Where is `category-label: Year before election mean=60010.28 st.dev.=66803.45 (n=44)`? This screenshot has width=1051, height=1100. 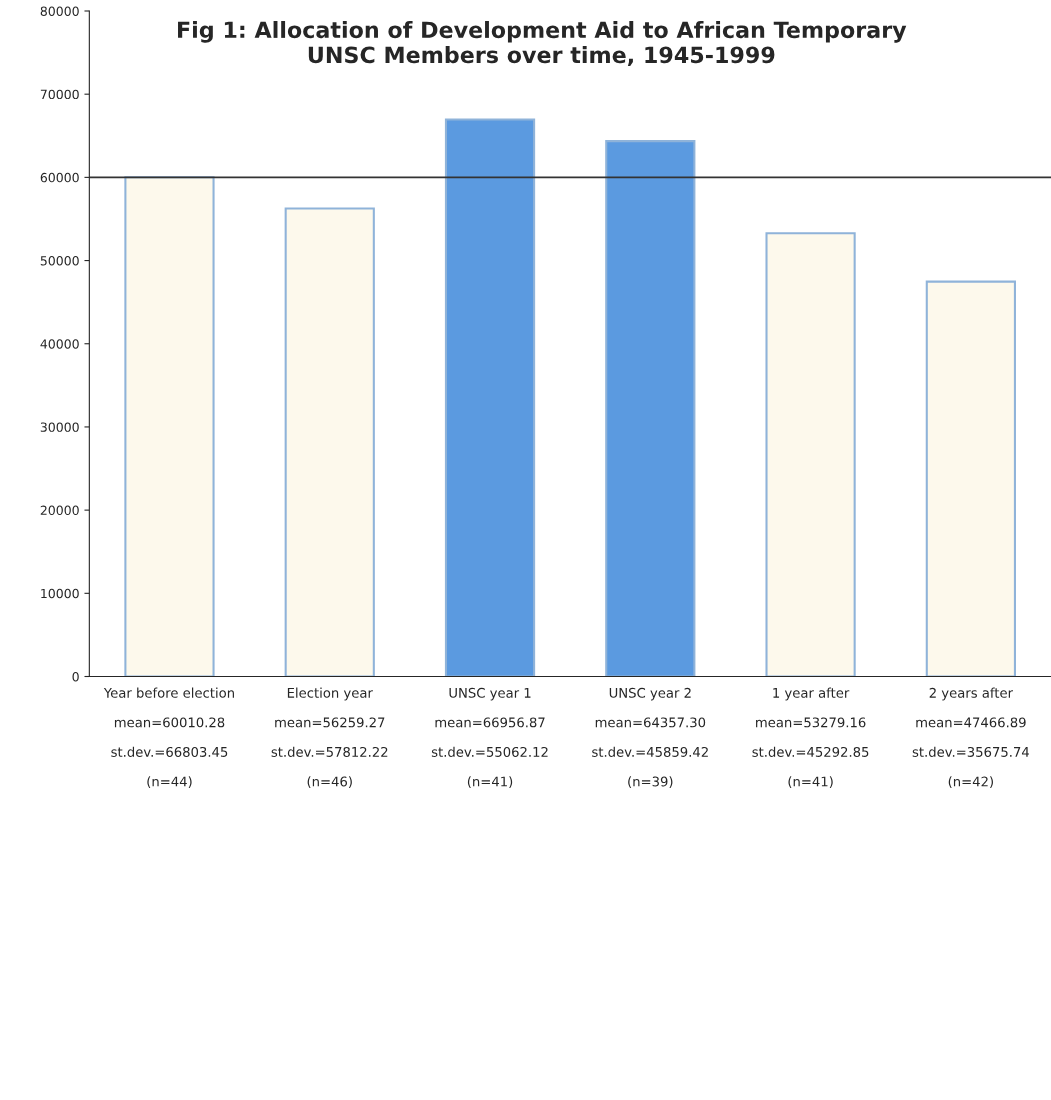
category-label: Year before election mean=60010.28 st.dev.=66803.45 (n=44) is located at coordinates (168, 738).